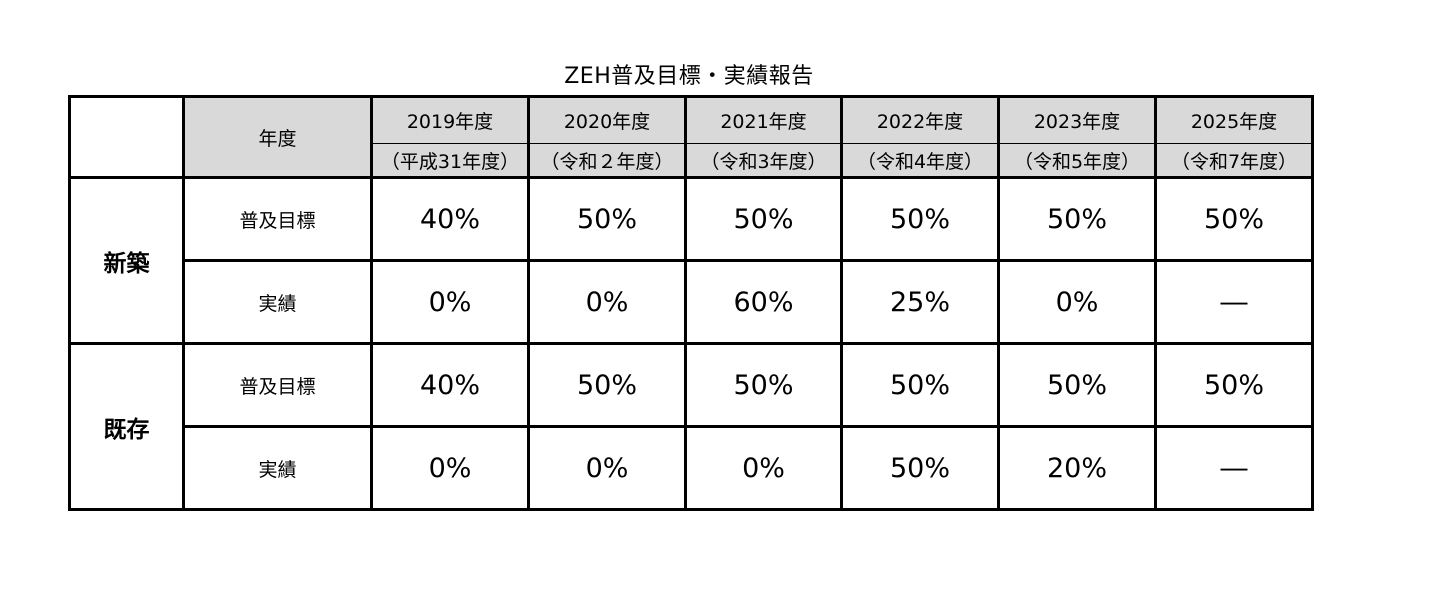 The width and height of the screenshot is (1432, 600). What do you see at coordinates (1234, 161) in the screenshot?
I see `era-header: （令和7年度）` at bounding box center [1234, 161].